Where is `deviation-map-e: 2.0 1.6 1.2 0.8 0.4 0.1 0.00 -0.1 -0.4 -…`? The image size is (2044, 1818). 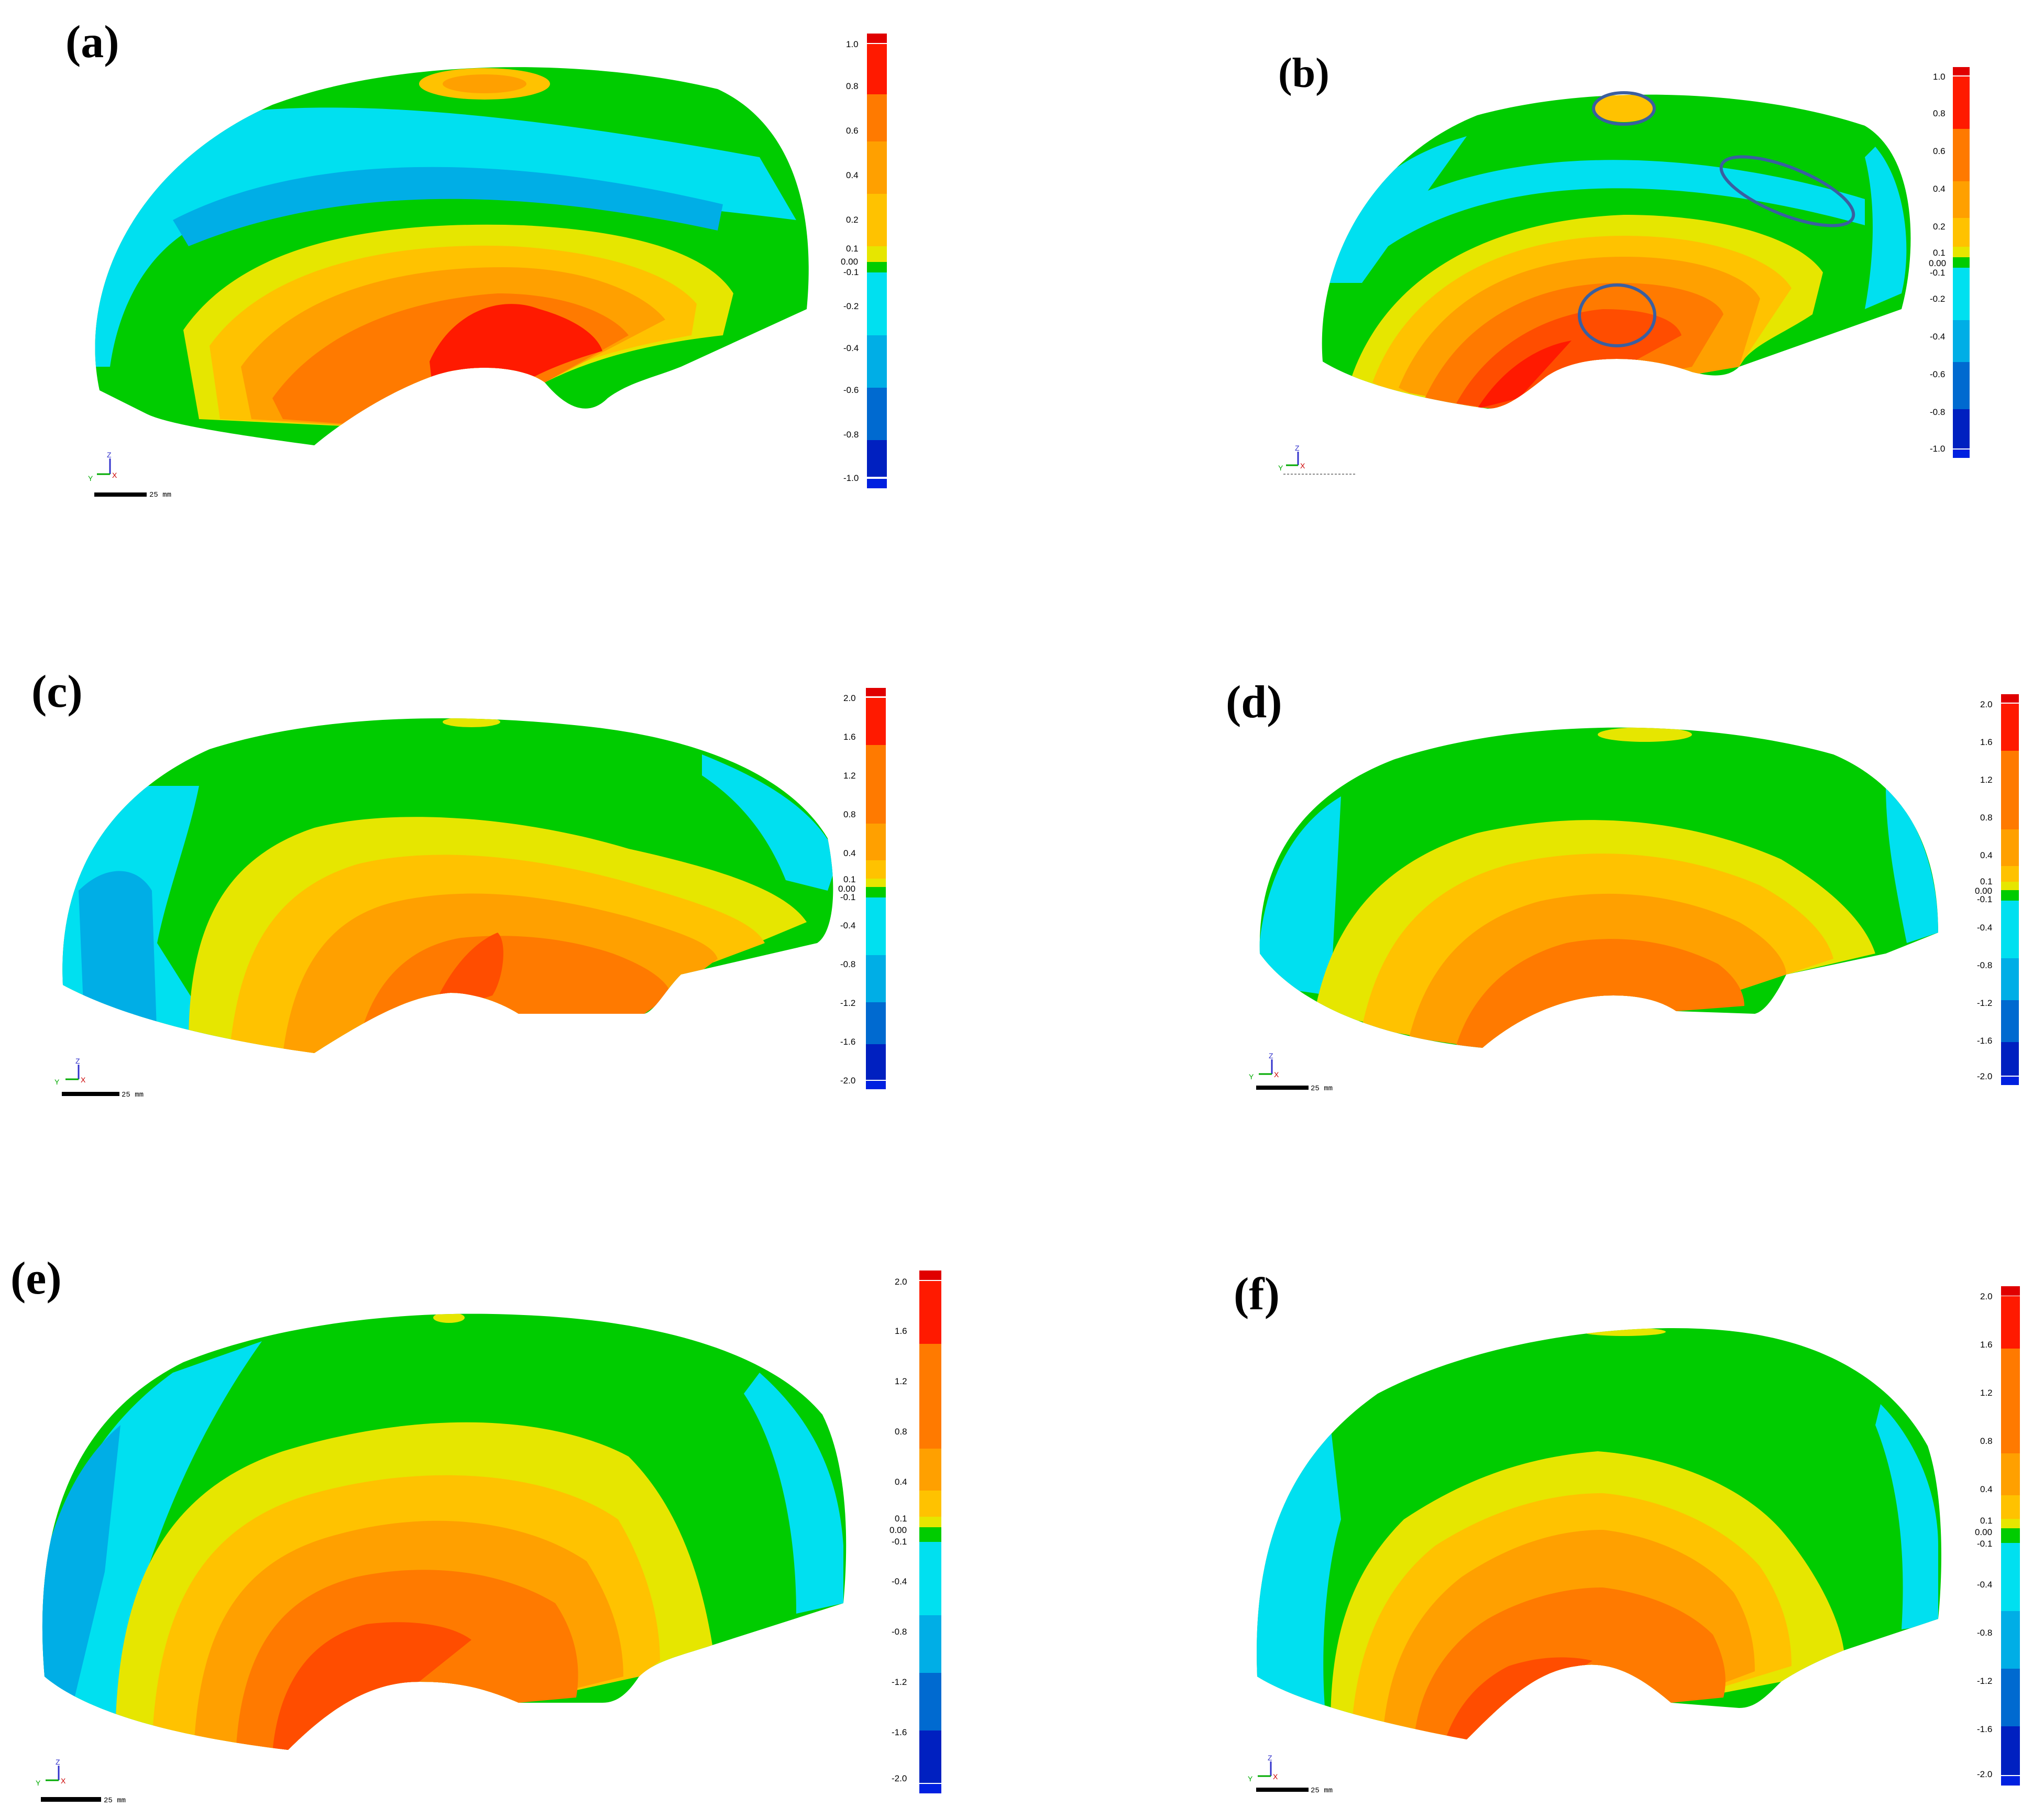
deviation-map-e: 2.0 1.6 1.2 0.8 0.4 0.1 0.00 -0.1 -0.4 -… is located at coordinates (488, 1538).